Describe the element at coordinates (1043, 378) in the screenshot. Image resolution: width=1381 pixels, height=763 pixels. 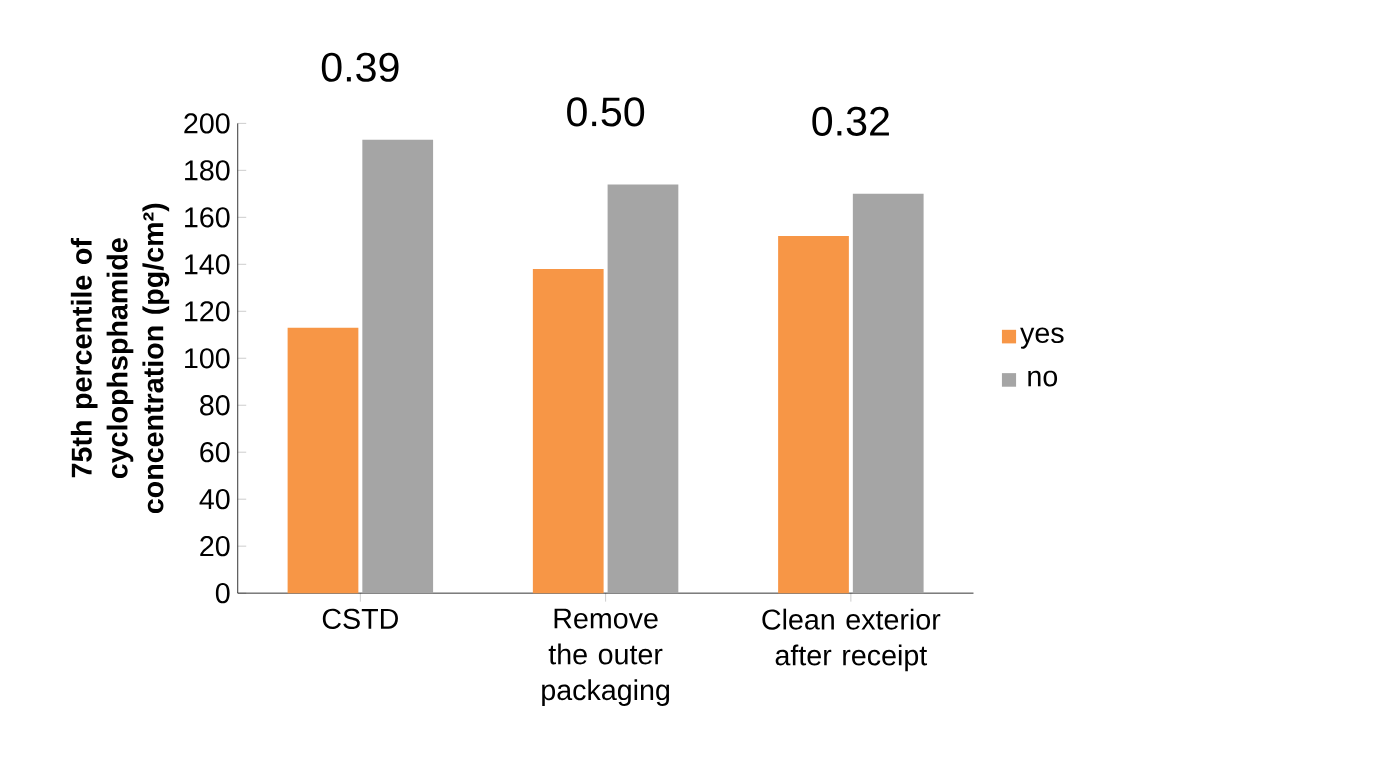
I see `legend-label: no` at that location.